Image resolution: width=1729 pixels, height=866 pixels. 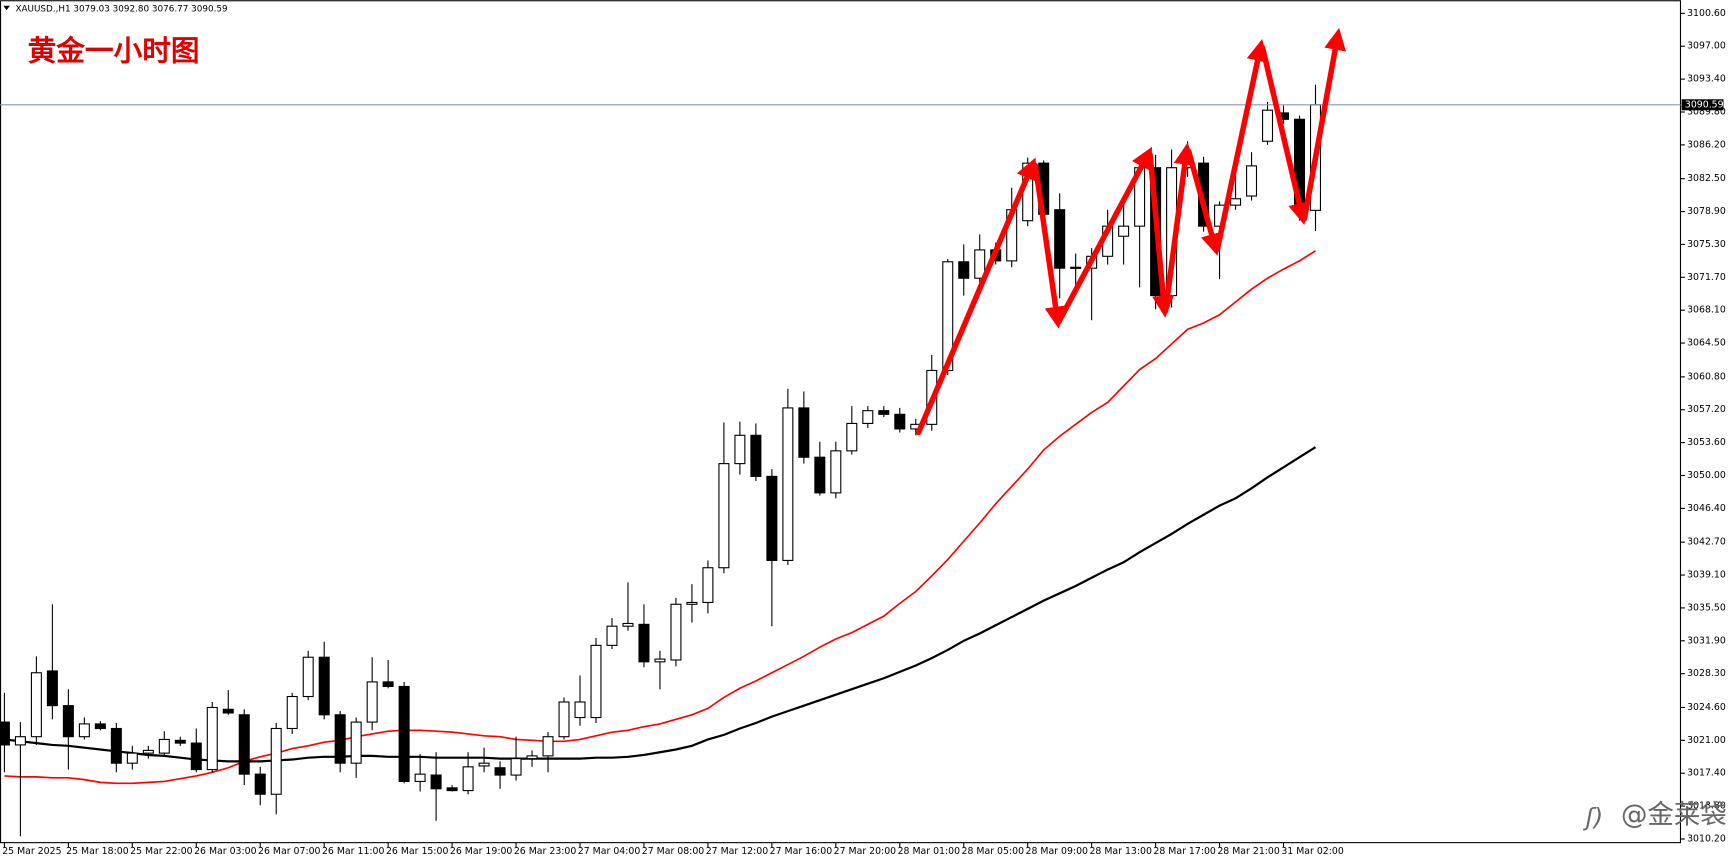 What do you see at coordinates (1674, 815) in the screenshot?
I see `watermark: @金莱袋` at bounding box center [1674, 815].